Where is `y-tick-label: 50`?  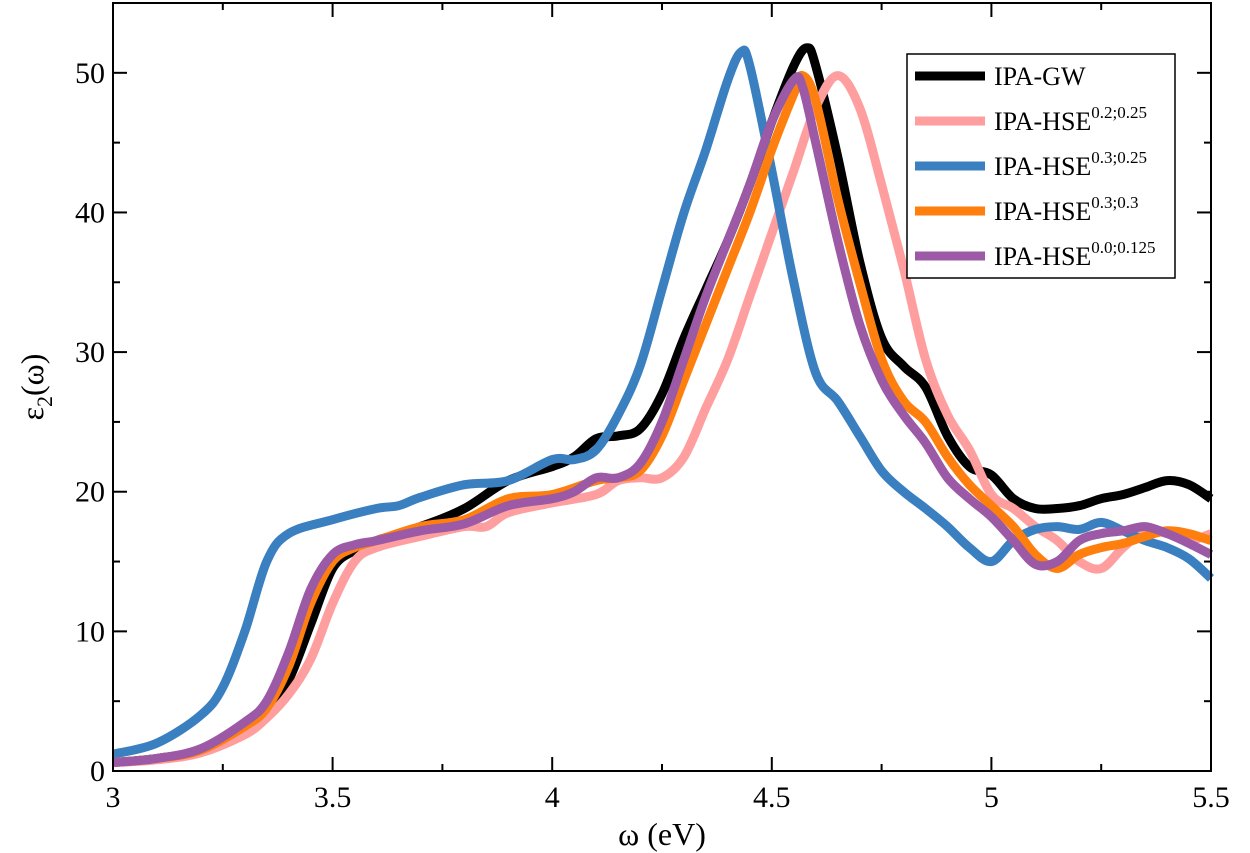 y-tick-label: 50 is located at coordinates (90, 73).